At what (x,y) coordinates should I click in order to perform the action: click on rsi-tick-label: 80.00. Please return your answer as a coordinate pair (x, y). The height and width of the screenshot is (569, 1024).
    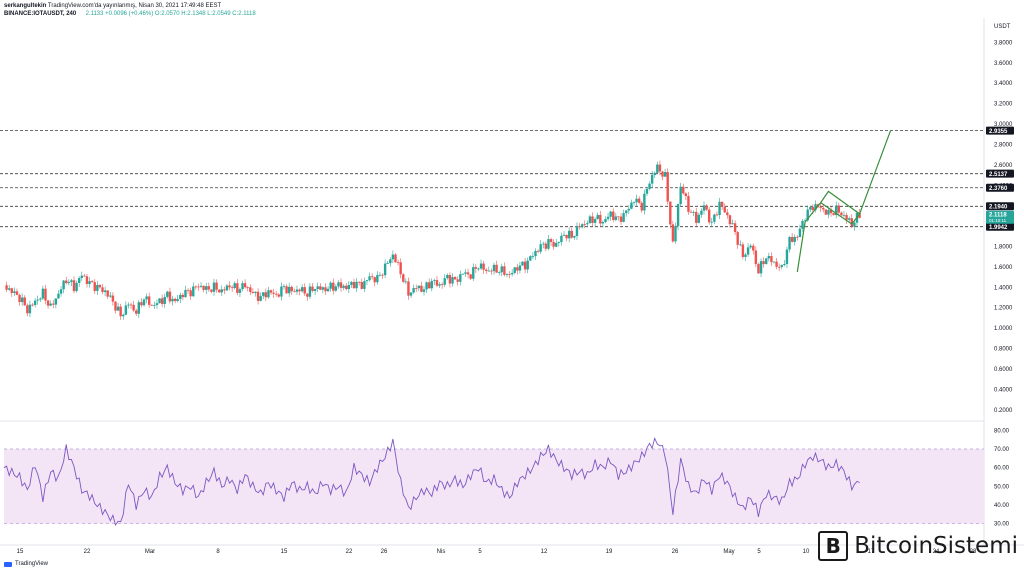
    Looking at the image, I should click on (1002, 431).